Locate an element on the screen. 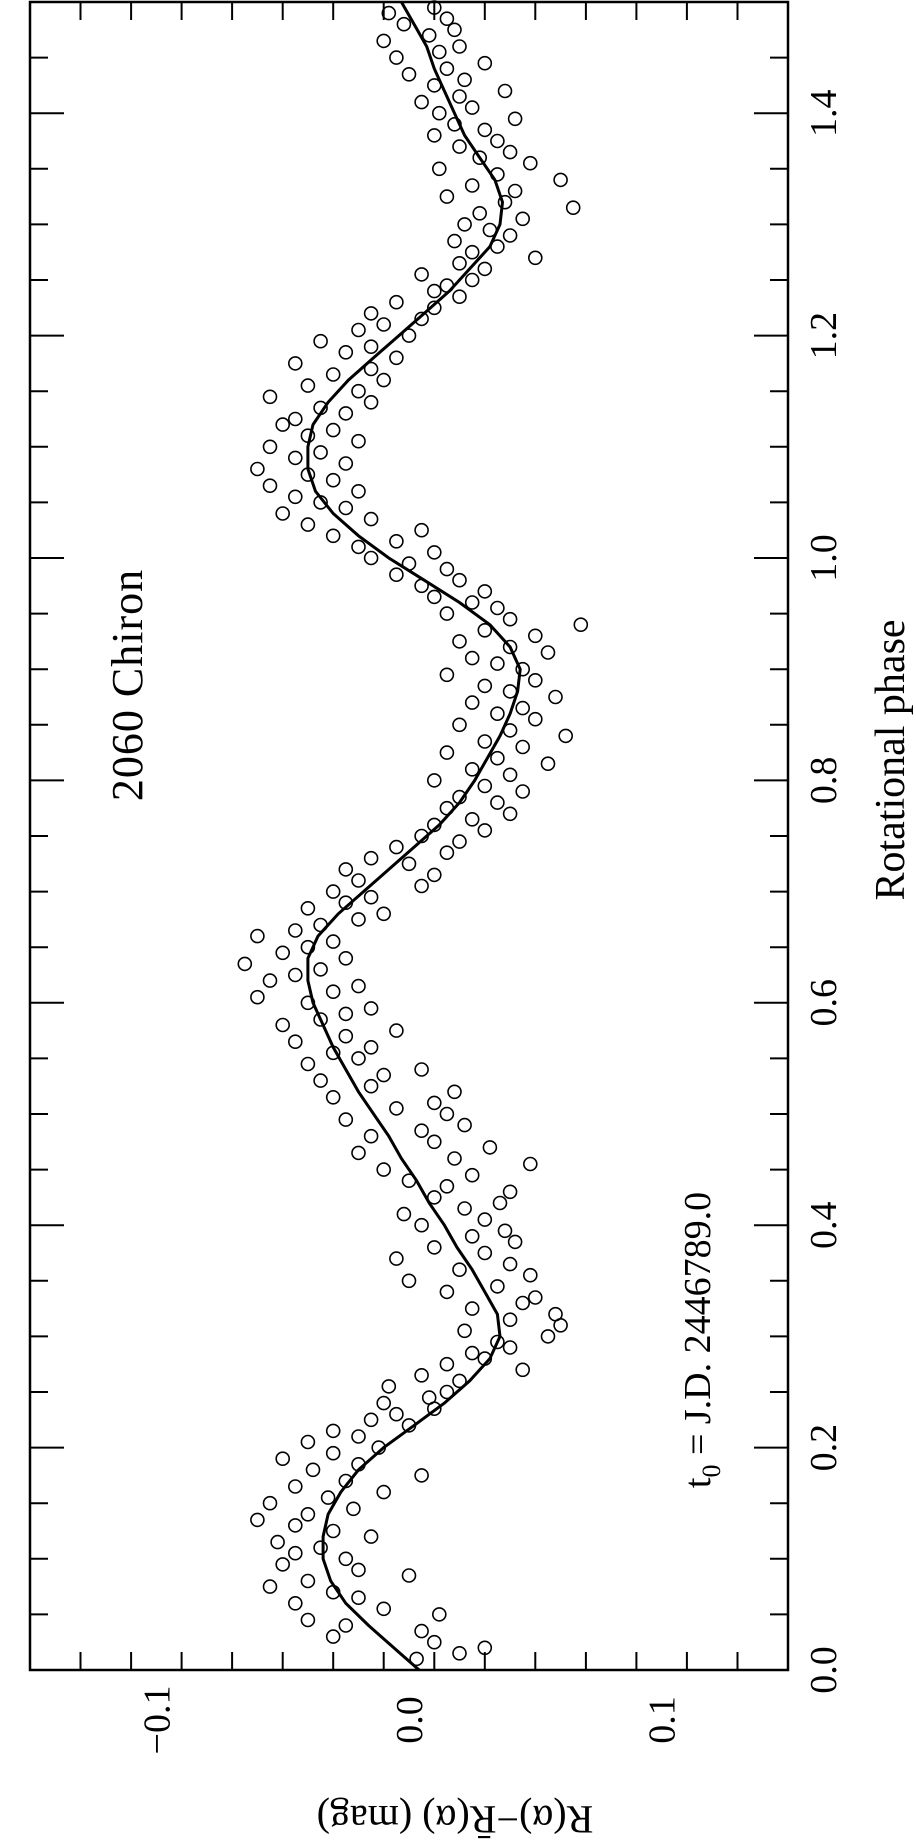  x-tick-labels: 0.0 0.2 0.4 0.6 0.8 1.0 1.2 1.4 is located at coordinates (824, 891).